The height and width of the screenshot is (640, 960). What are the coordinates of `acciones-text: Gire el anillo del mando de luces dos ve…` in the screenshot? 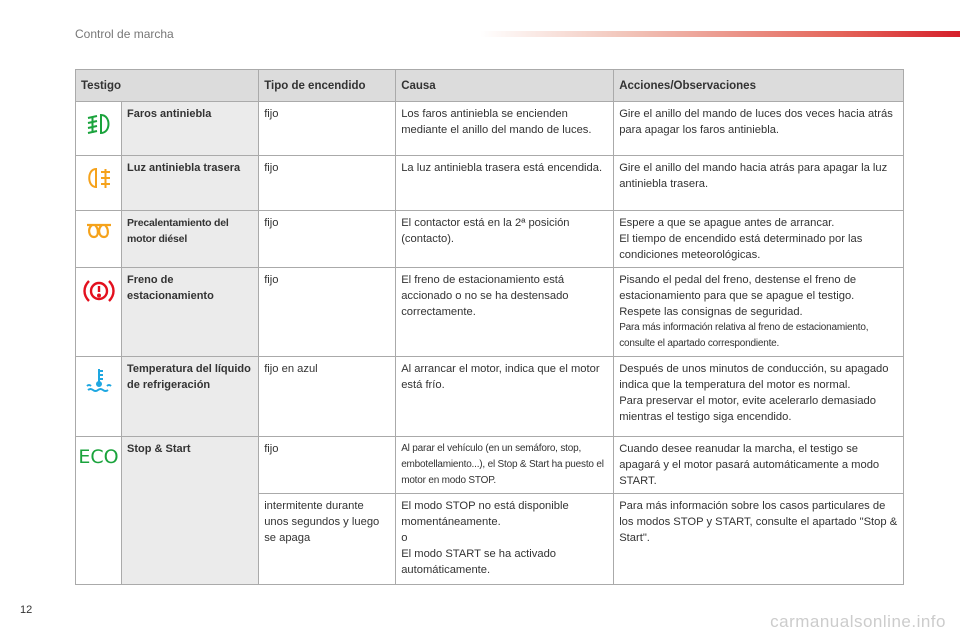 It's located at (756, 122).